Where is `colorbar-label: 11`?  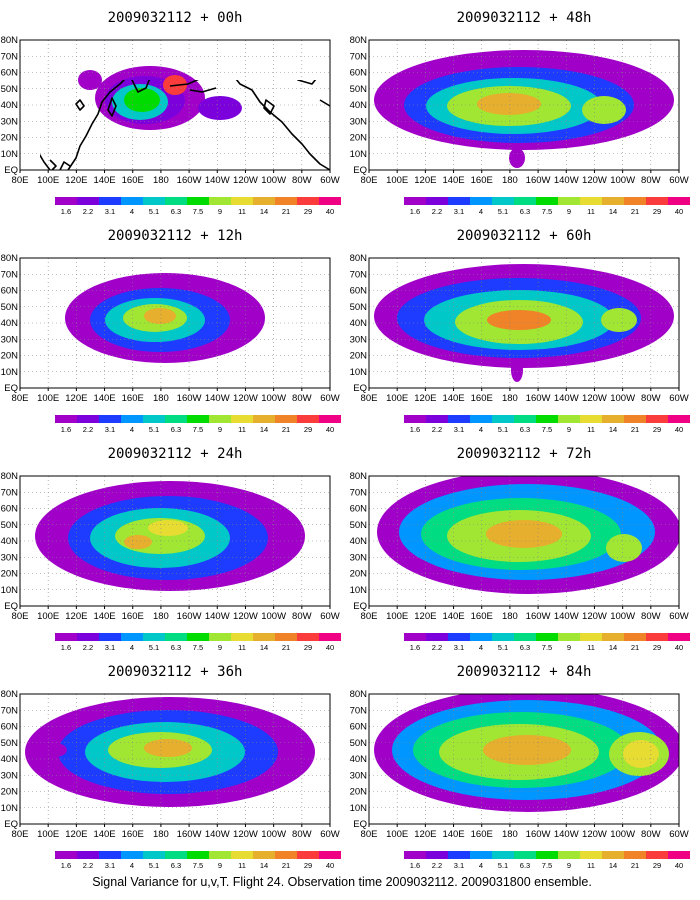 colorbar-label: 11 is located at coordinates (242, 865).